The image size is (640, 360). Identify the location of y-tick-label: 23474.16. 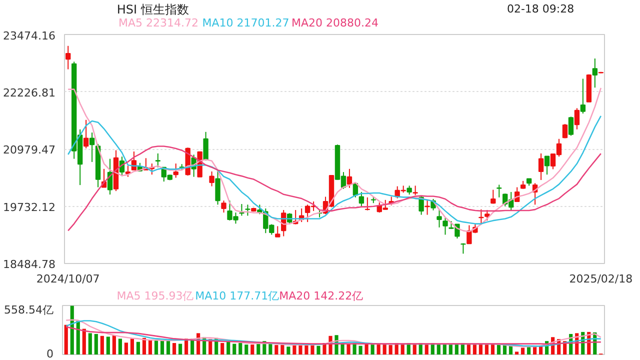
(29, 36).